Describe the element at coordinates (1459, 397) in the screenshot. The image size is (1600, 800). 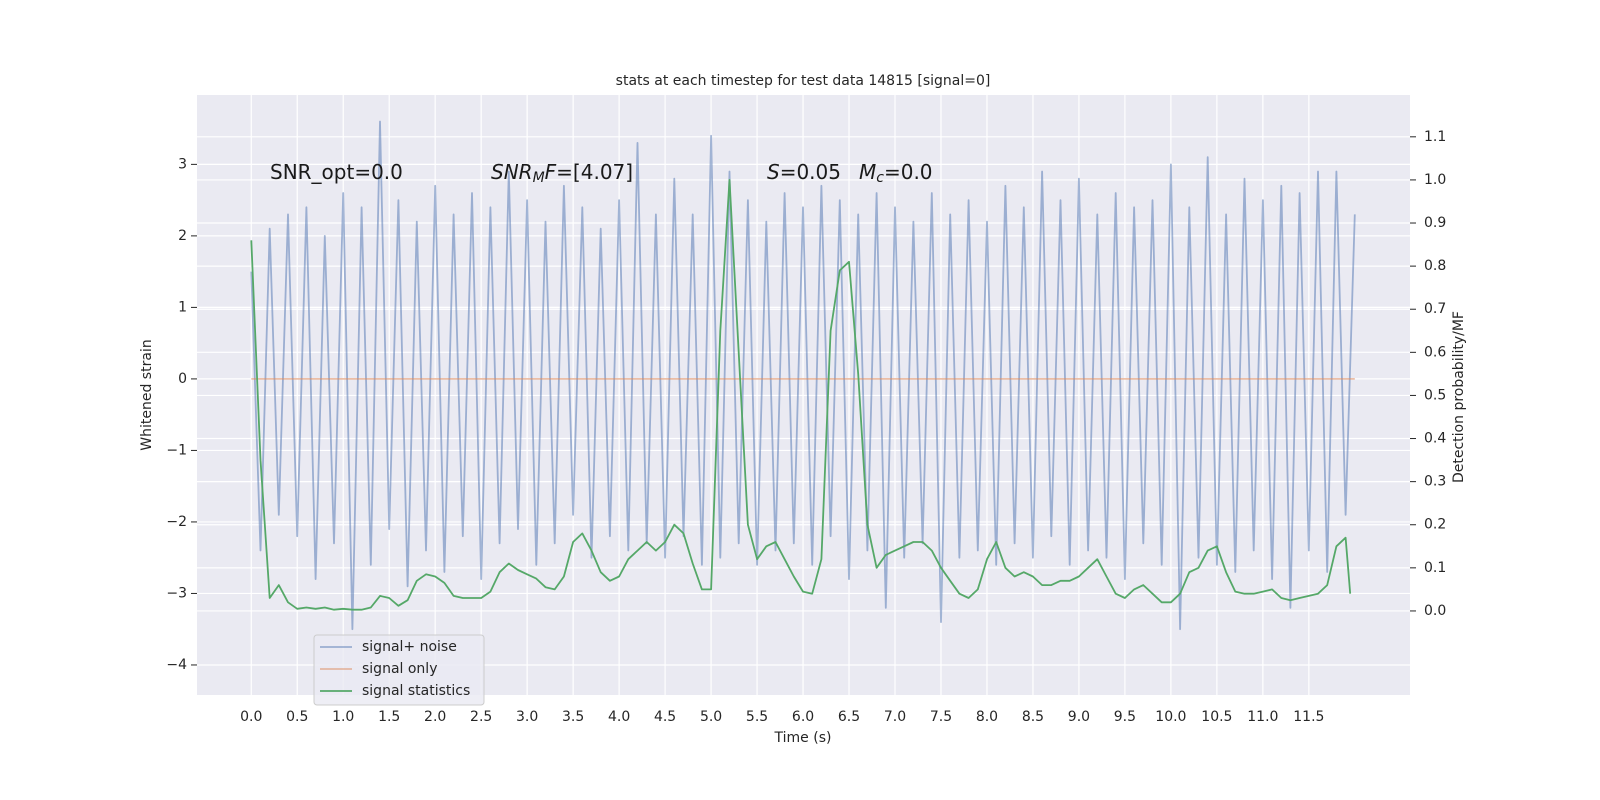
I see `y2-axis-label: Detection probability/MF` at that location.